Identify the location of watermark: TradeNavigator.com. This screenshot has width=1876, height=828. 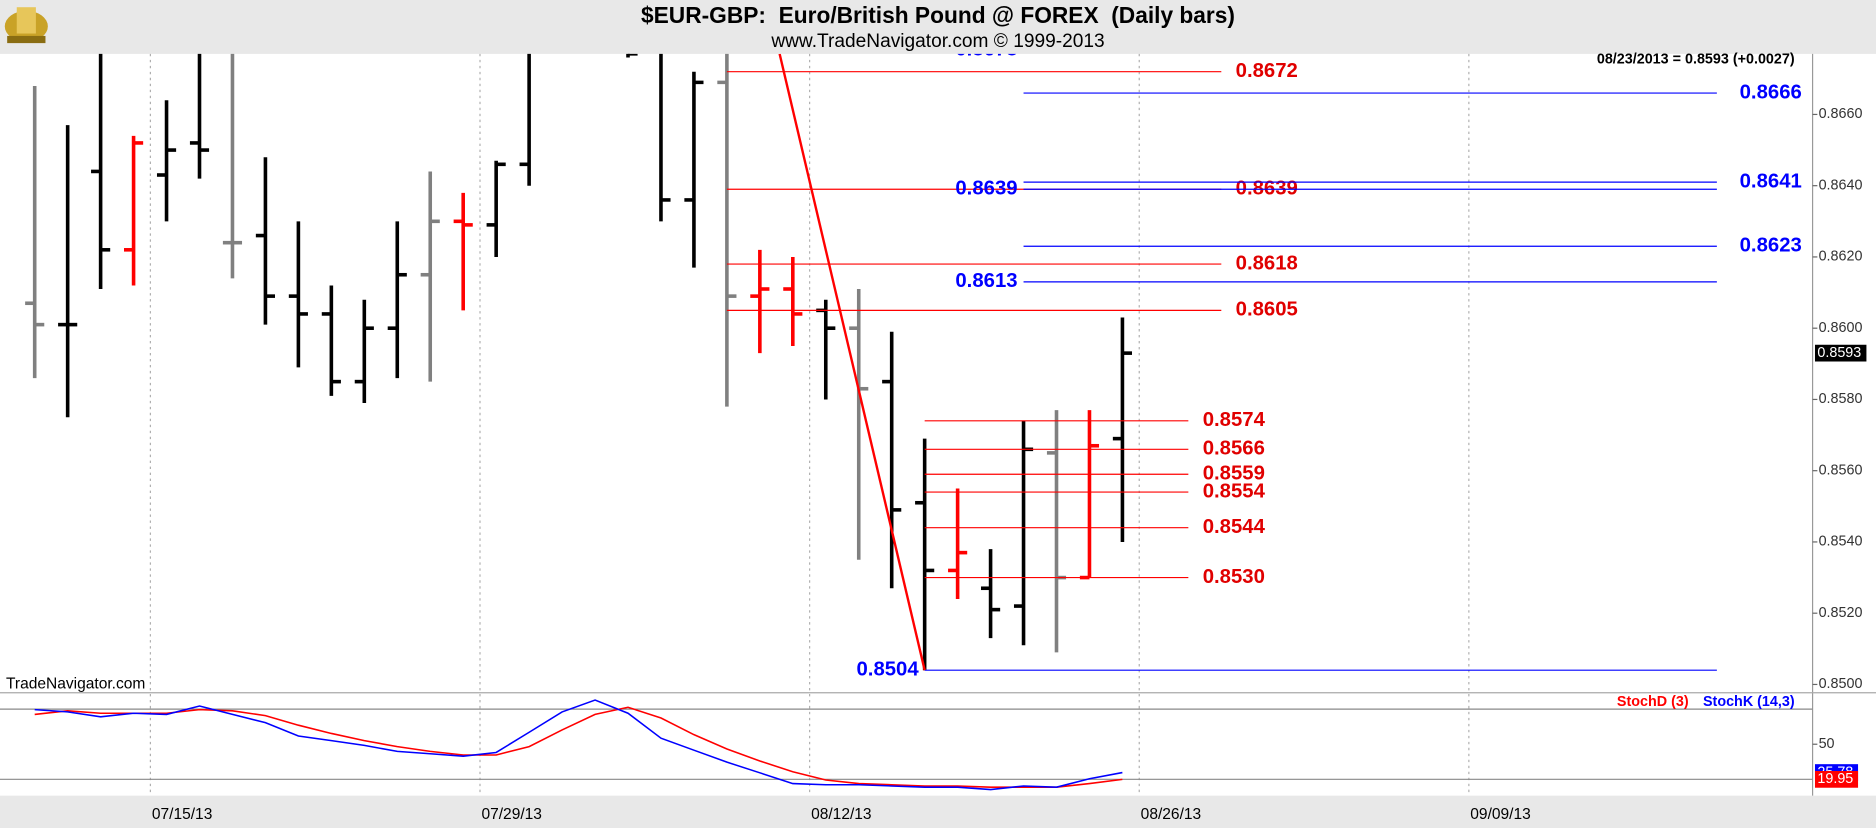
(75, 684).